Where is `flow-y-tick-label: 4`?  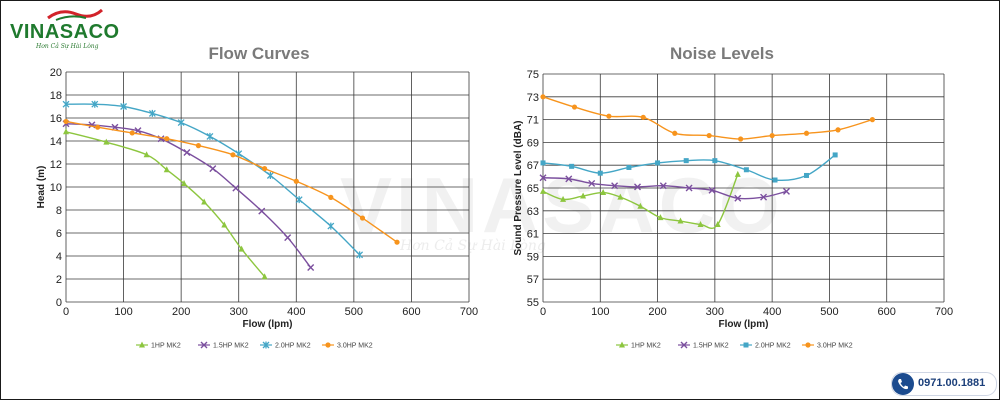 flow-y-tick-label: 4 is located at coordinates (59, 257).